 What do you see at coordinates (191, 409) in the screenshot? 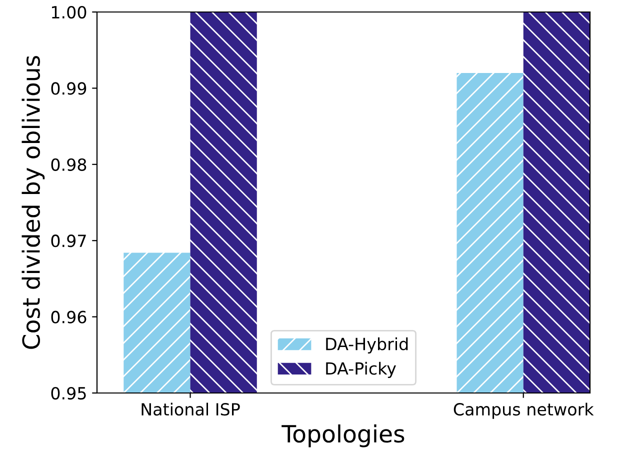
I see `x-tick-label: National ISP` at bounding box center [191, 409].